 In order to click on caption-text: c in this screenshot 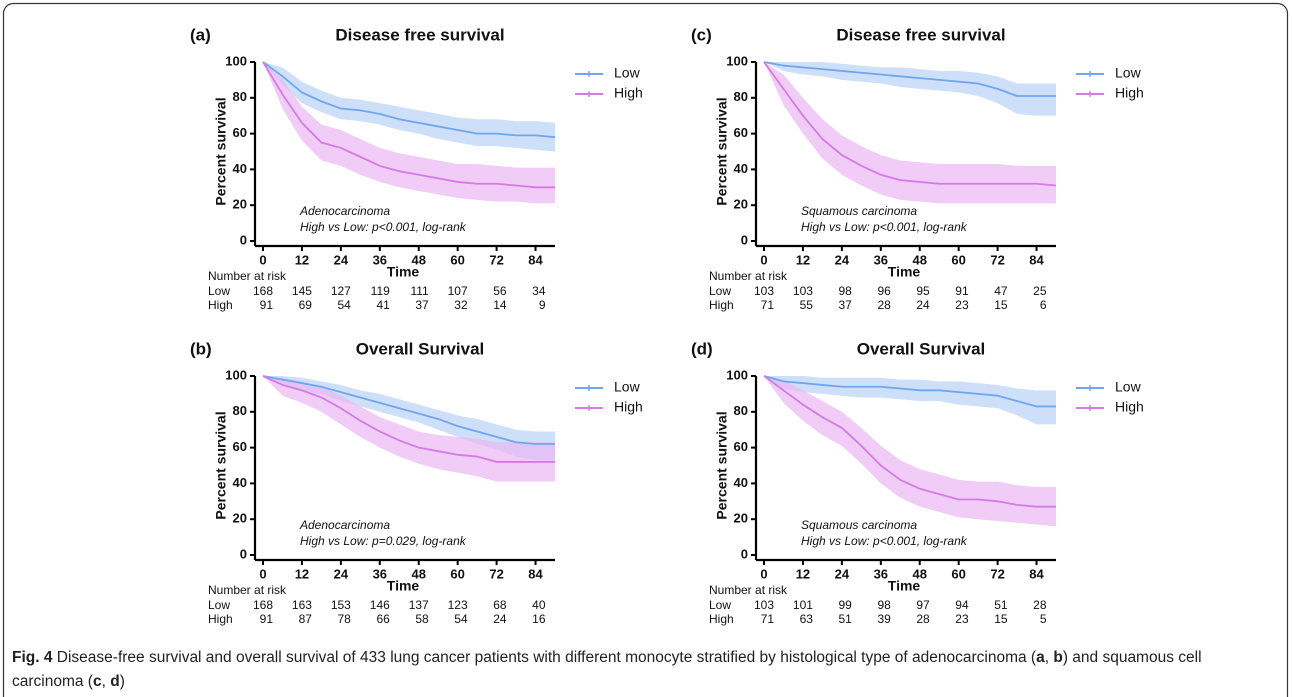, I will do `click(97, 681)`.